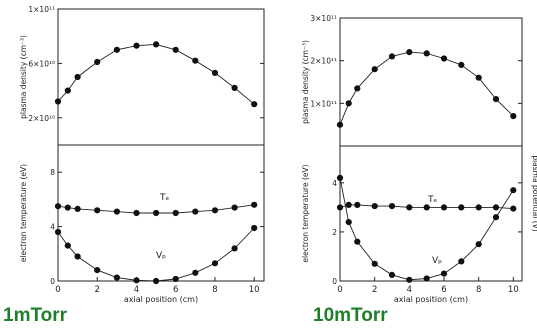  Describe the element at coordinates (52, 281) in the screenshot. I see `y-tick-label: 0` at that location.